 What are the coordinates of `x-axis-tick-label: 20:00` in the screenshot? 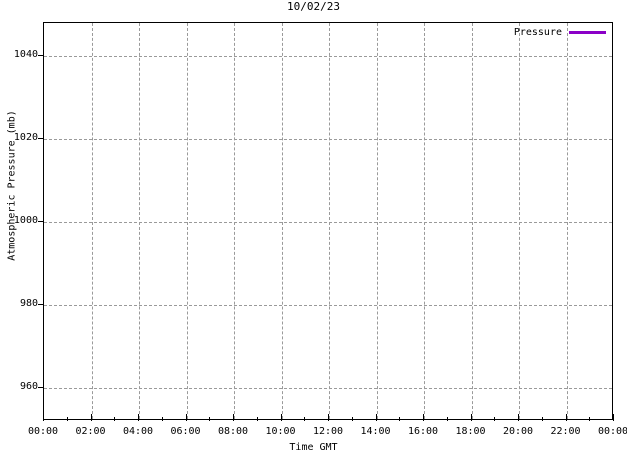 It's located at (518, 431).